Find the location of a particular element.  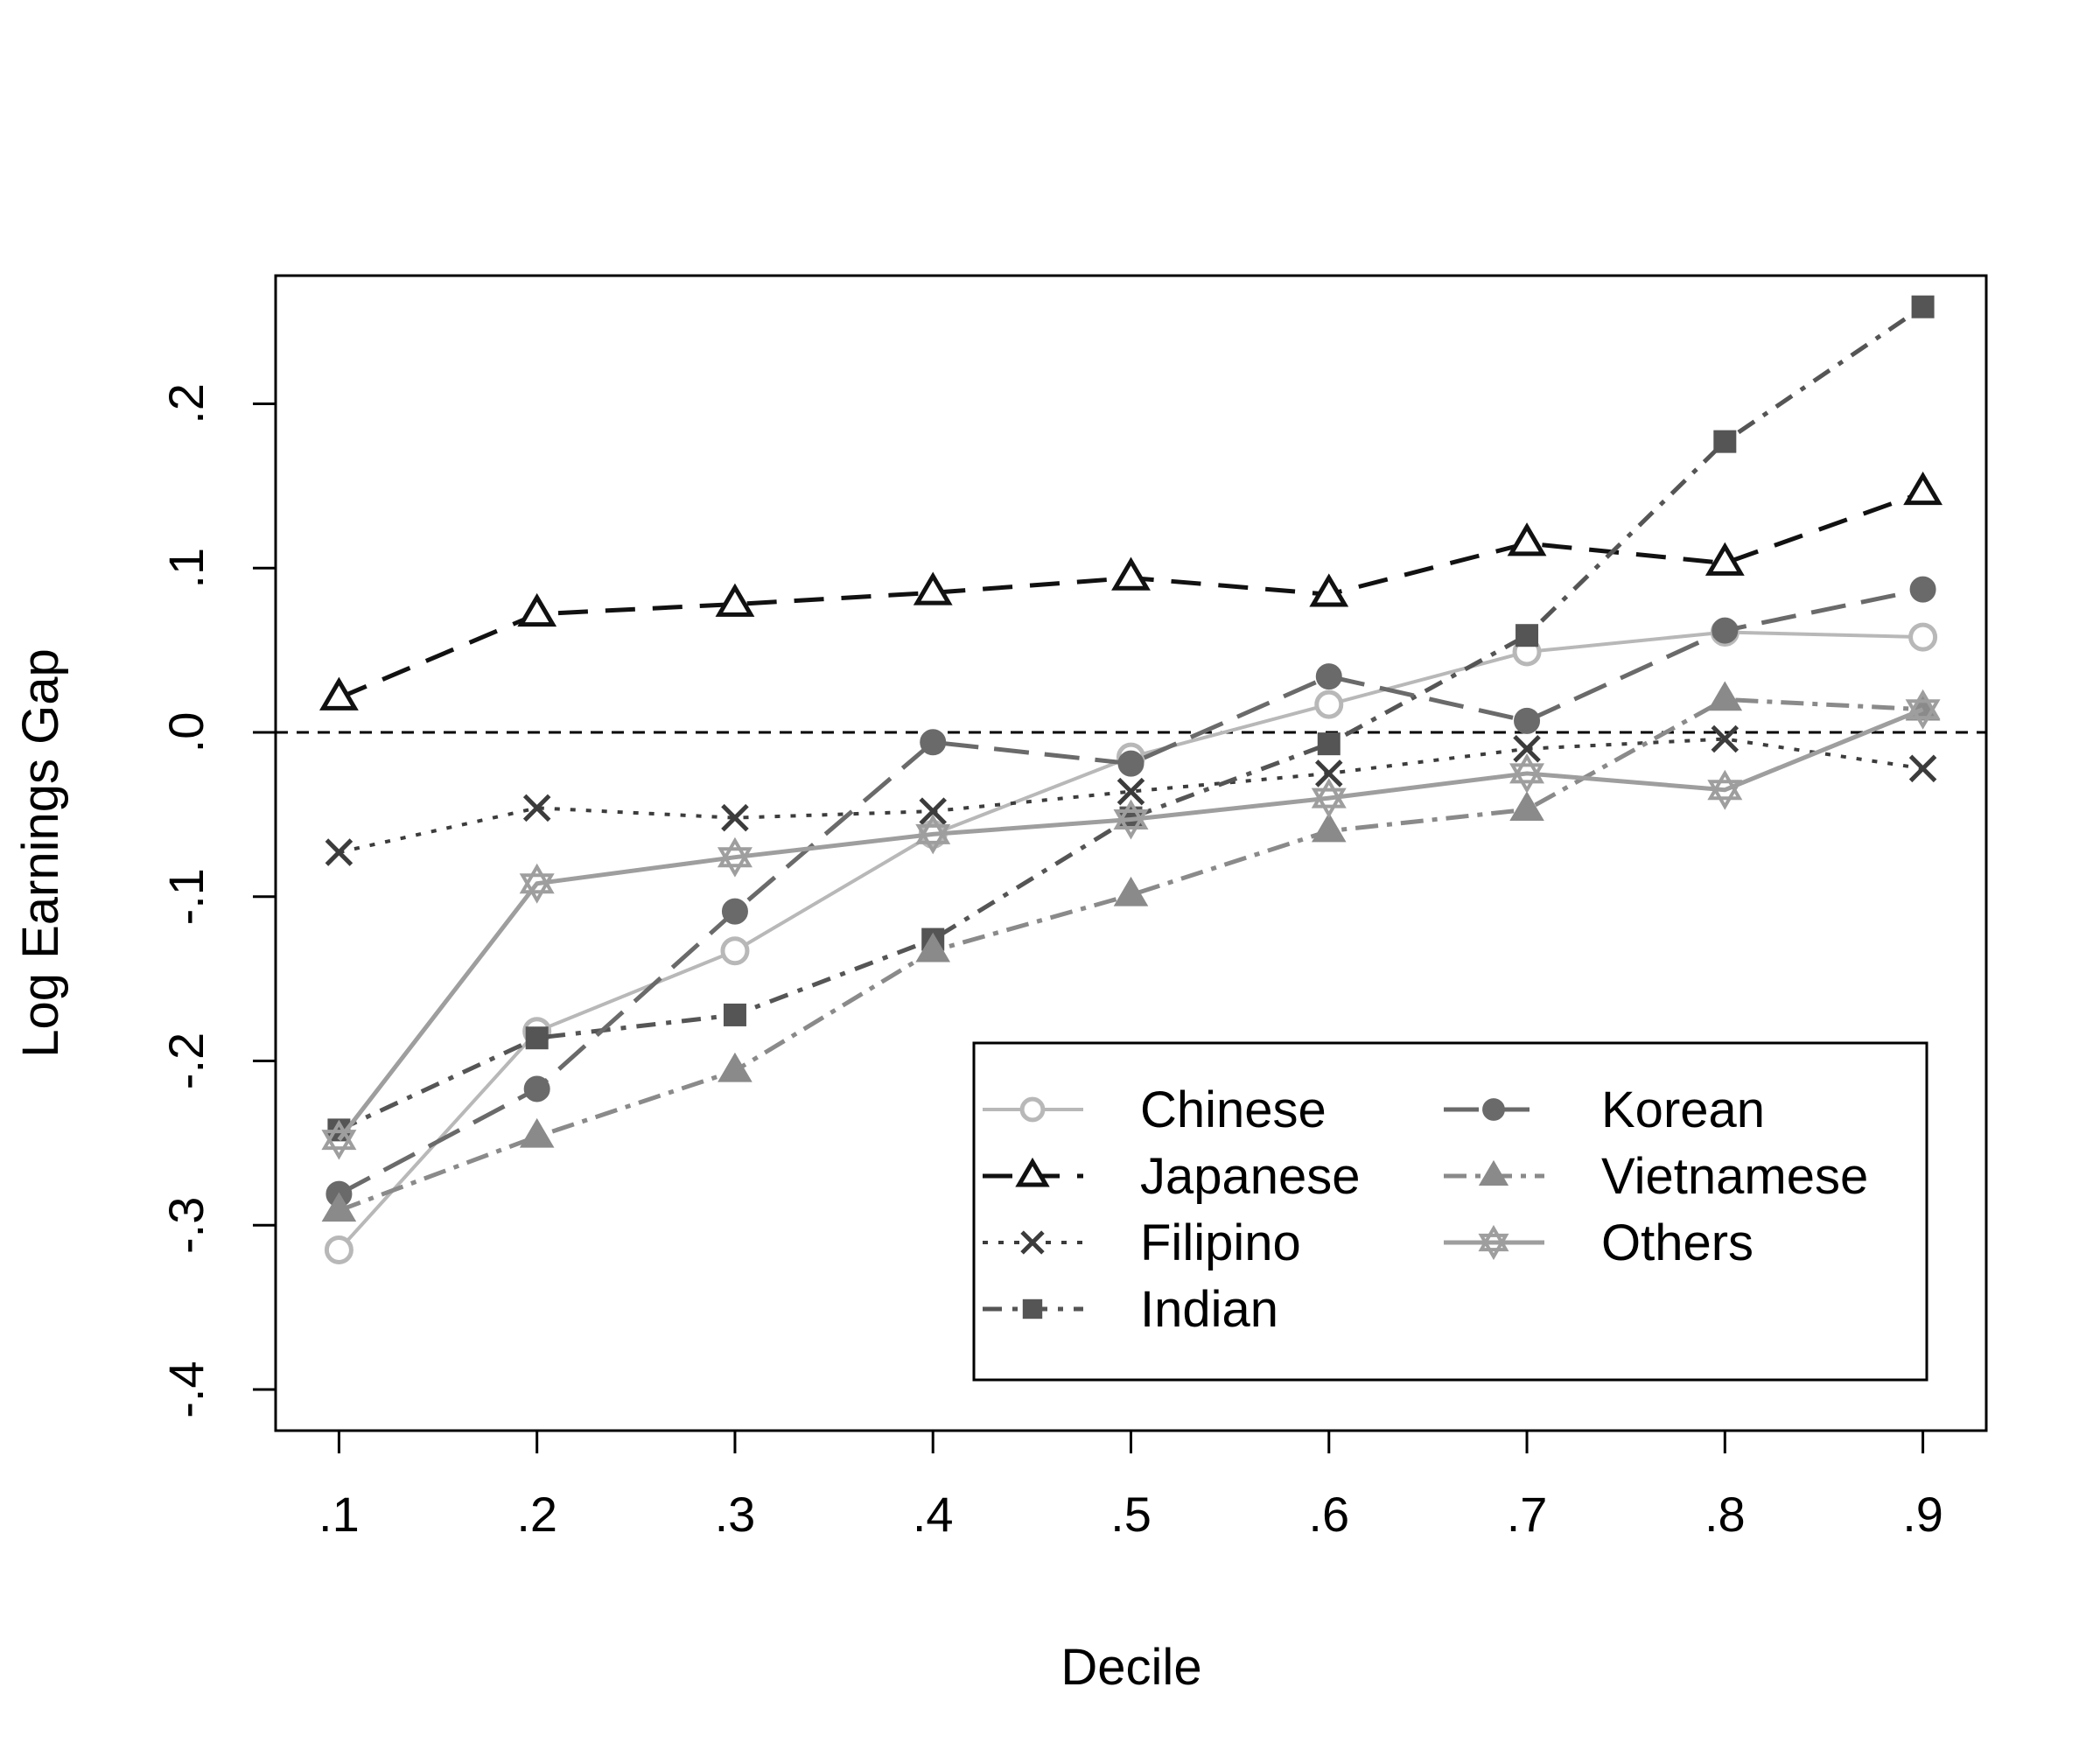

x-axis-label: Decile is located at coordinates (1130, 1667).